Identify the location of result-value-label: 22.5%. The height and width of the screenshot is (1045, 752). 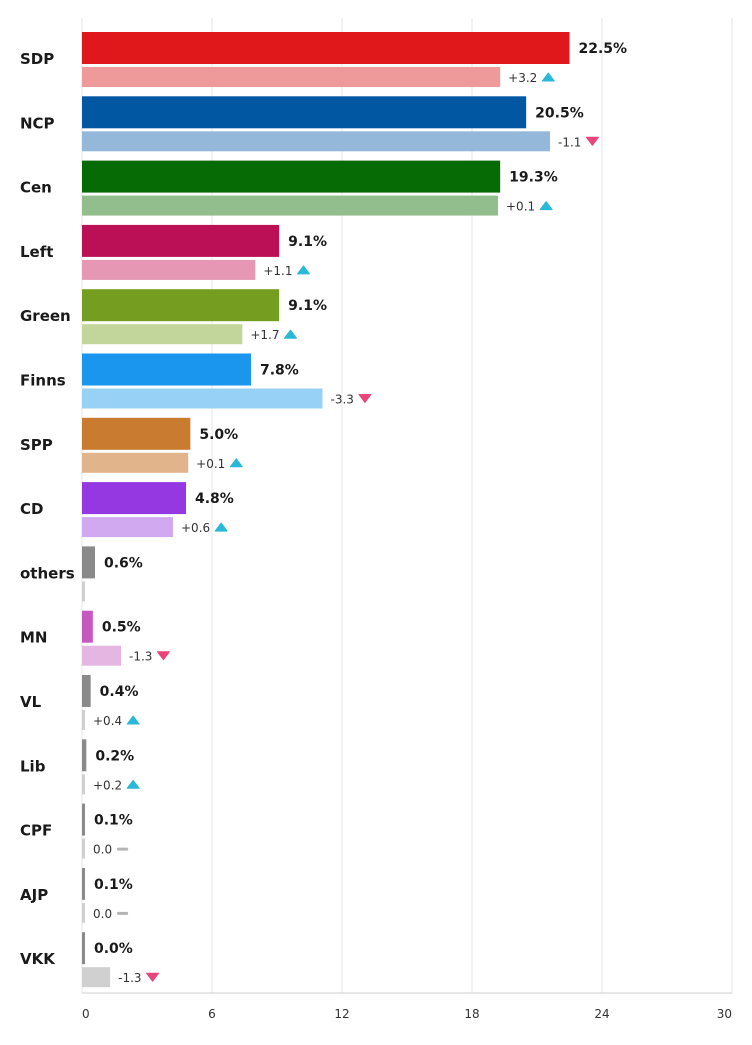
(603, 49).